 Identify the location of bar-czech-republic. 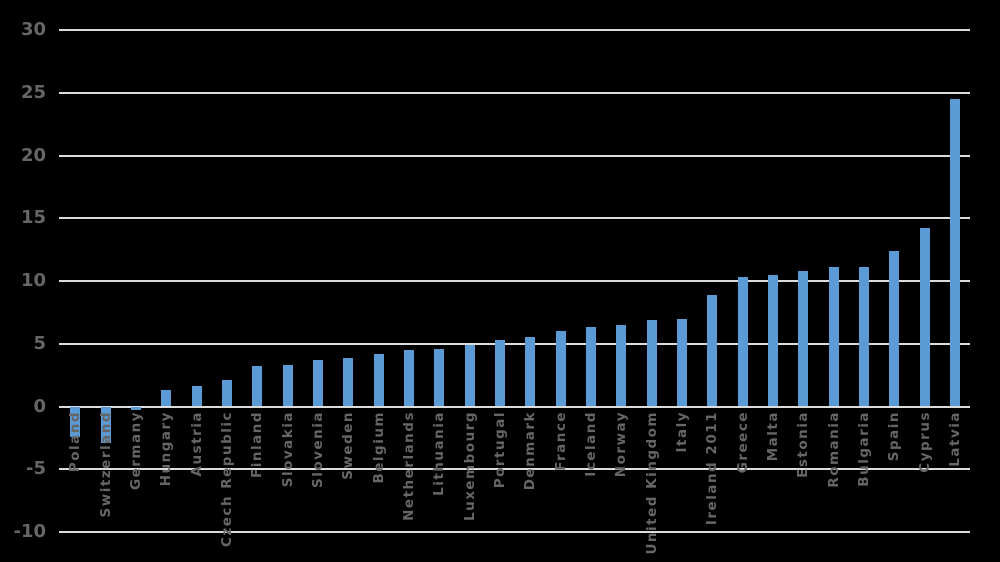
(226, 393).